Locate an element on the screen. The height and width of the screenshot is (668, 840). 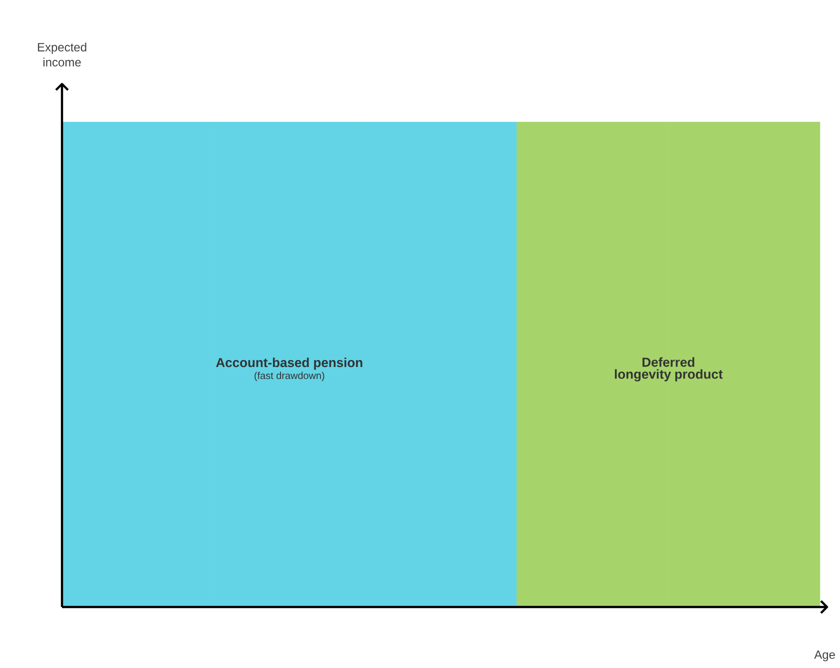
y-axis-title: Expected income is located at coordinates (62, 54).